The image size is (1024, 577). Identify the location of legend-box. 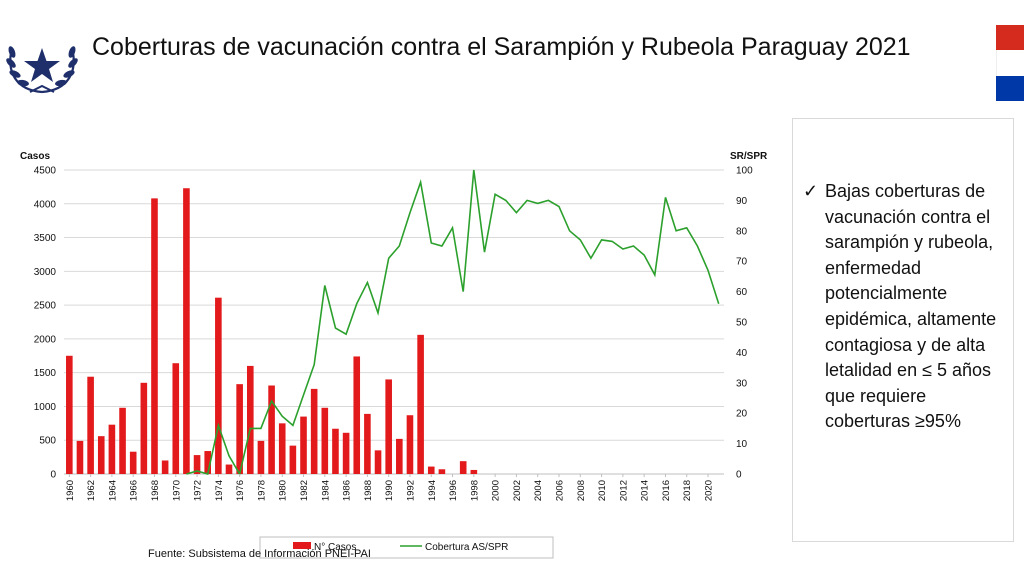
(406, 547).